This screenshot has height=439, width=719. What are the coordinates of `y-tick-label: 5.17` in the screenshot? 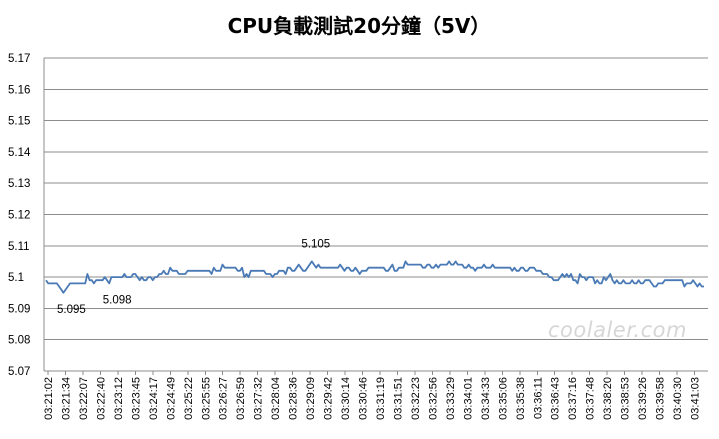 It's located at (19, 59).